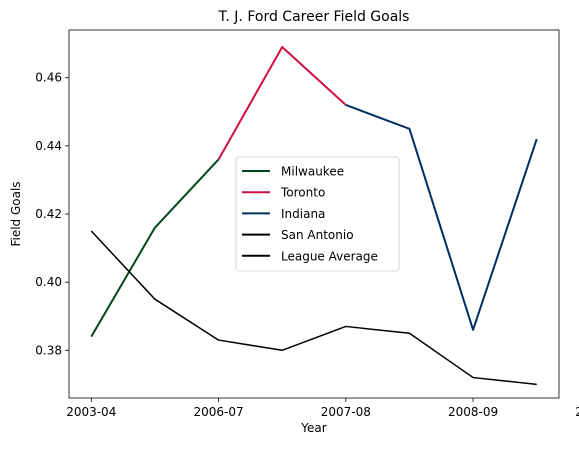 Image resolution: width=579 pixels, height=453 pixels. I want to click on legend-label: Indiana, so click(303, 214).